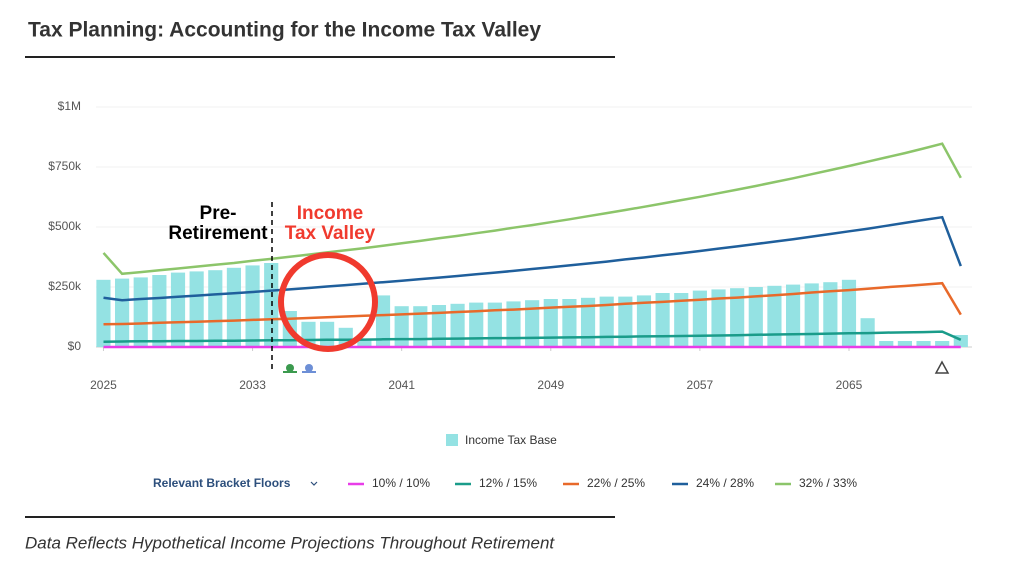 The height and width of the screenshot is (576, 1024). Describe the element at coordinates (550, 385) in the screenshot. I see `x-tick-label: 2049` at that location.